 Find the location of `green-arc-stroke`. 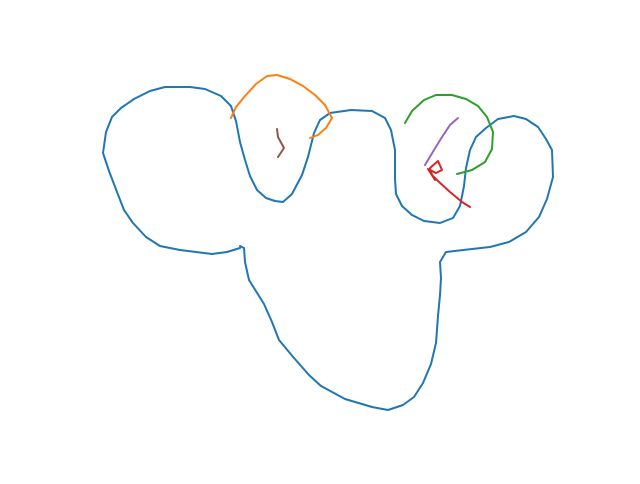

green-arc-stroke is located at coordinates (449, 134).